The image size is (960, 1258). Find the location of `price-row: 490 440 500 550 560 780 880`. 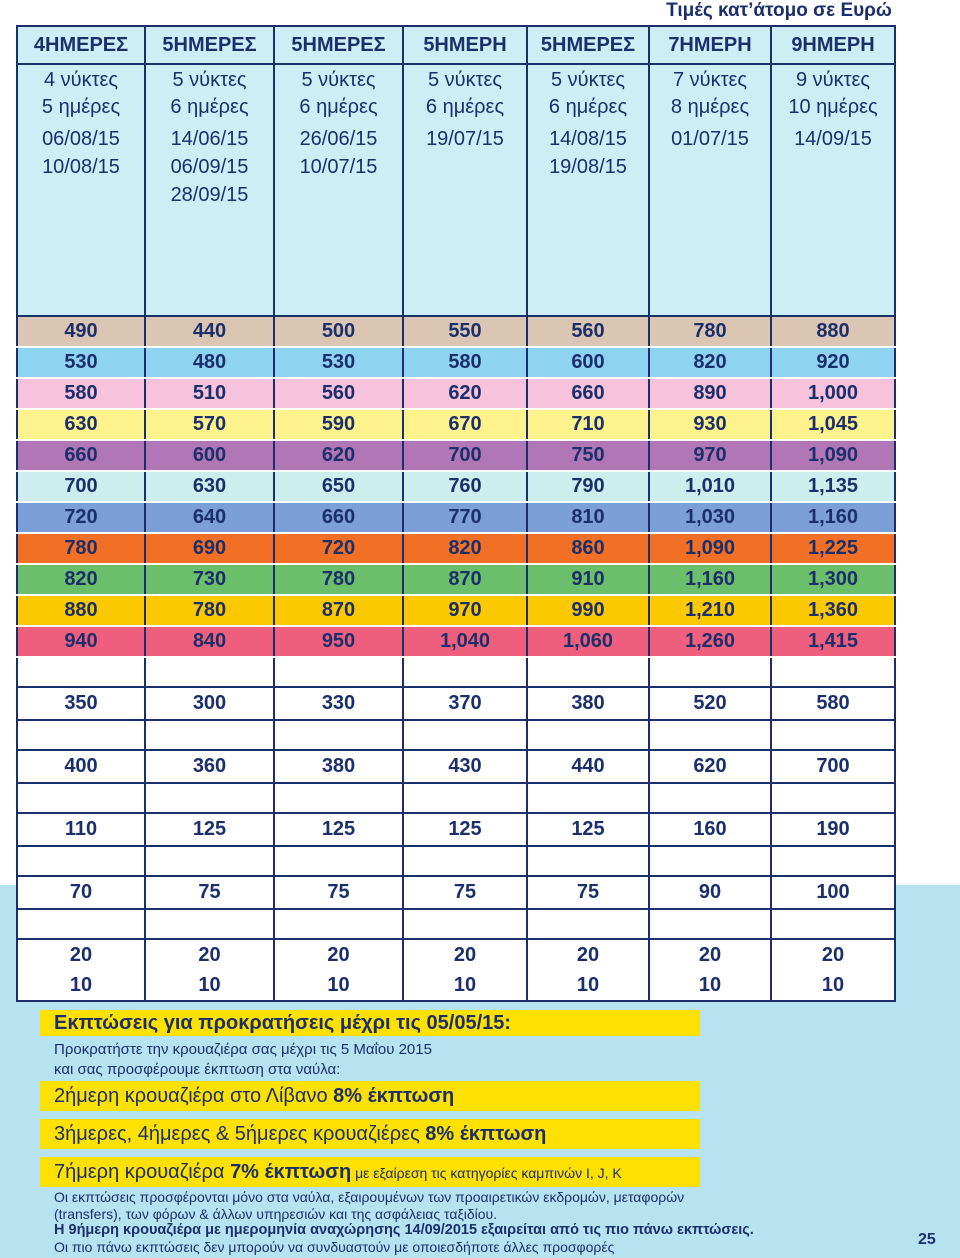

price-row: 490 440 500 550 560 780 880 is located at coordinates (456, 332).